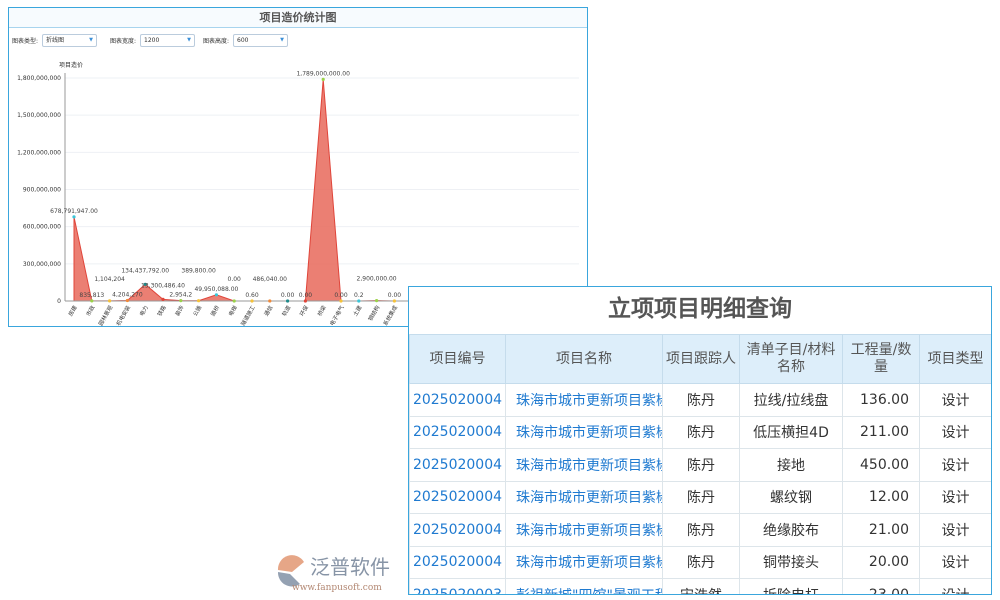 The image size is (1000, 600). I want to click on x-tick-label: 铁路, so click(161, 311).